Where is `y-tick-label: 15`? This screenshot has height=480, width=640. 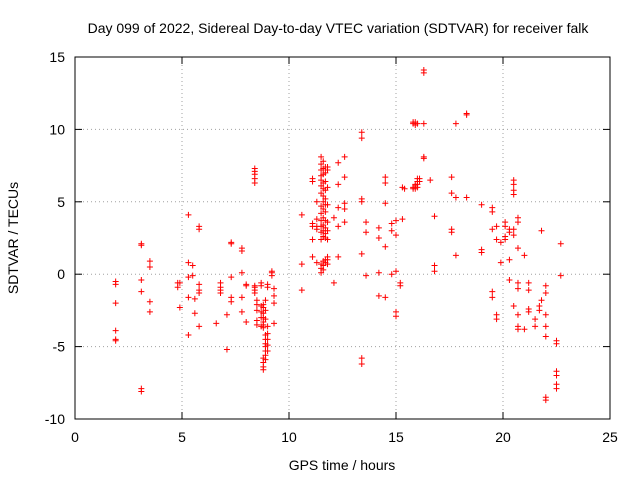
y-tick-label: 15 is located at coordinates (57, 57).